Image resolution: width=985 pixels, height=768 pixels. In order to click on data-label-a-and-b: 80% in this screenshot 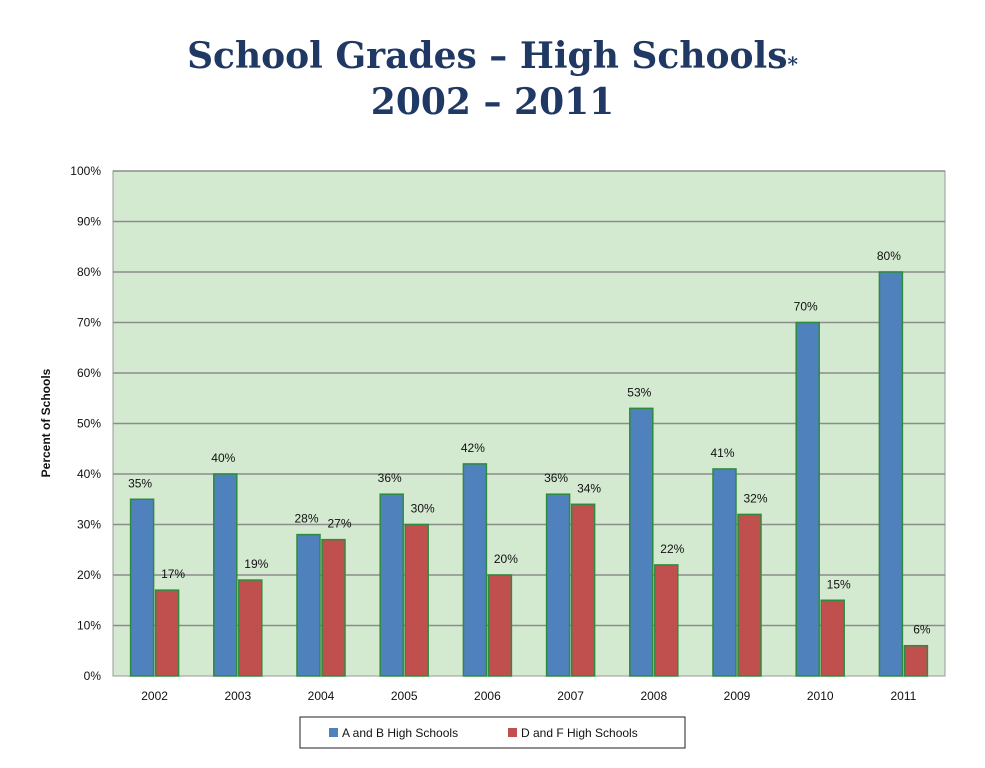, I will do `click(889, 256)`.